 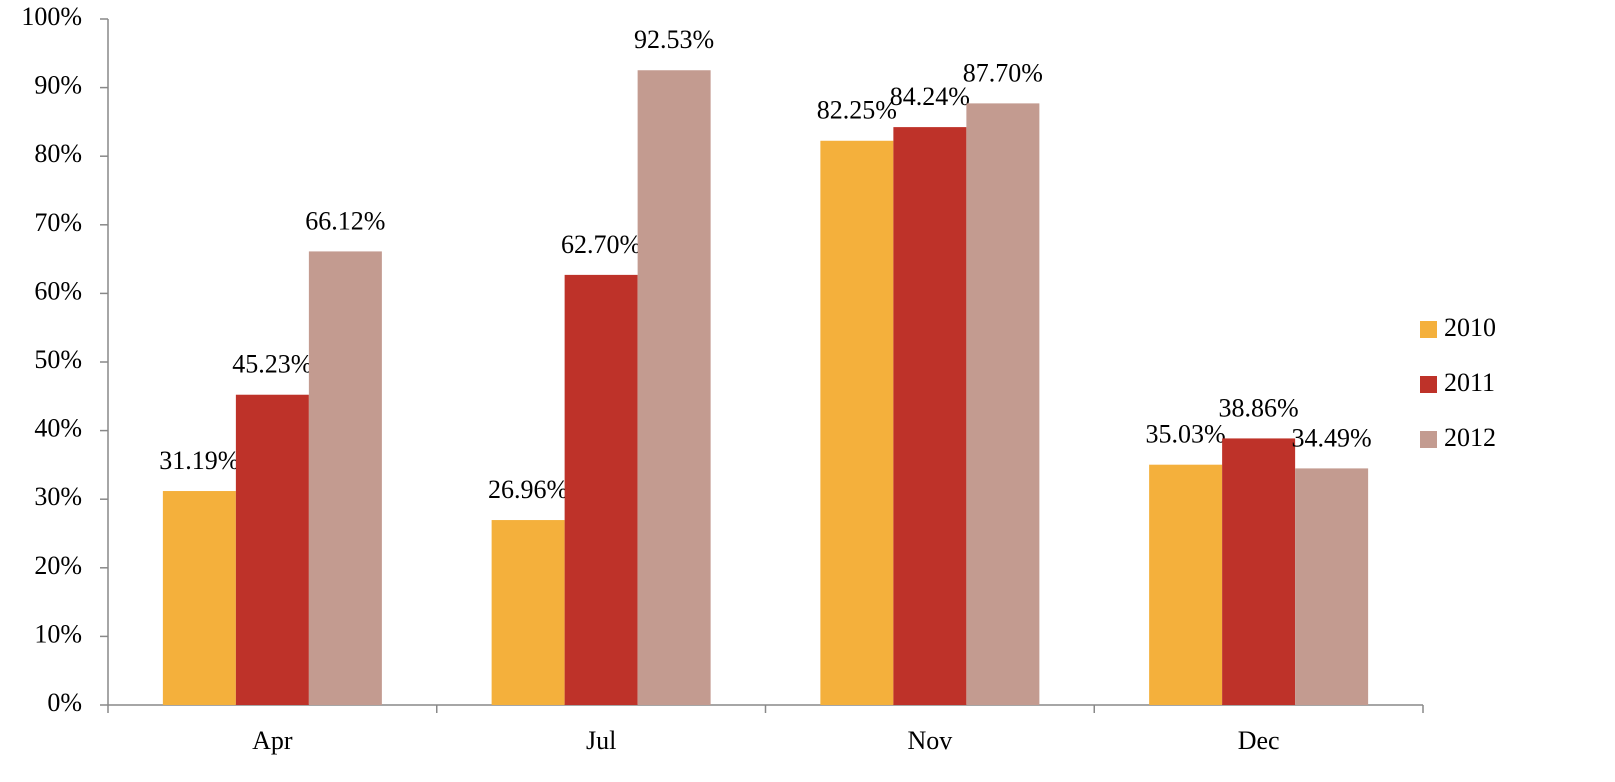 I want to click on value-label: 84.24%, so click(x=930, y=96).